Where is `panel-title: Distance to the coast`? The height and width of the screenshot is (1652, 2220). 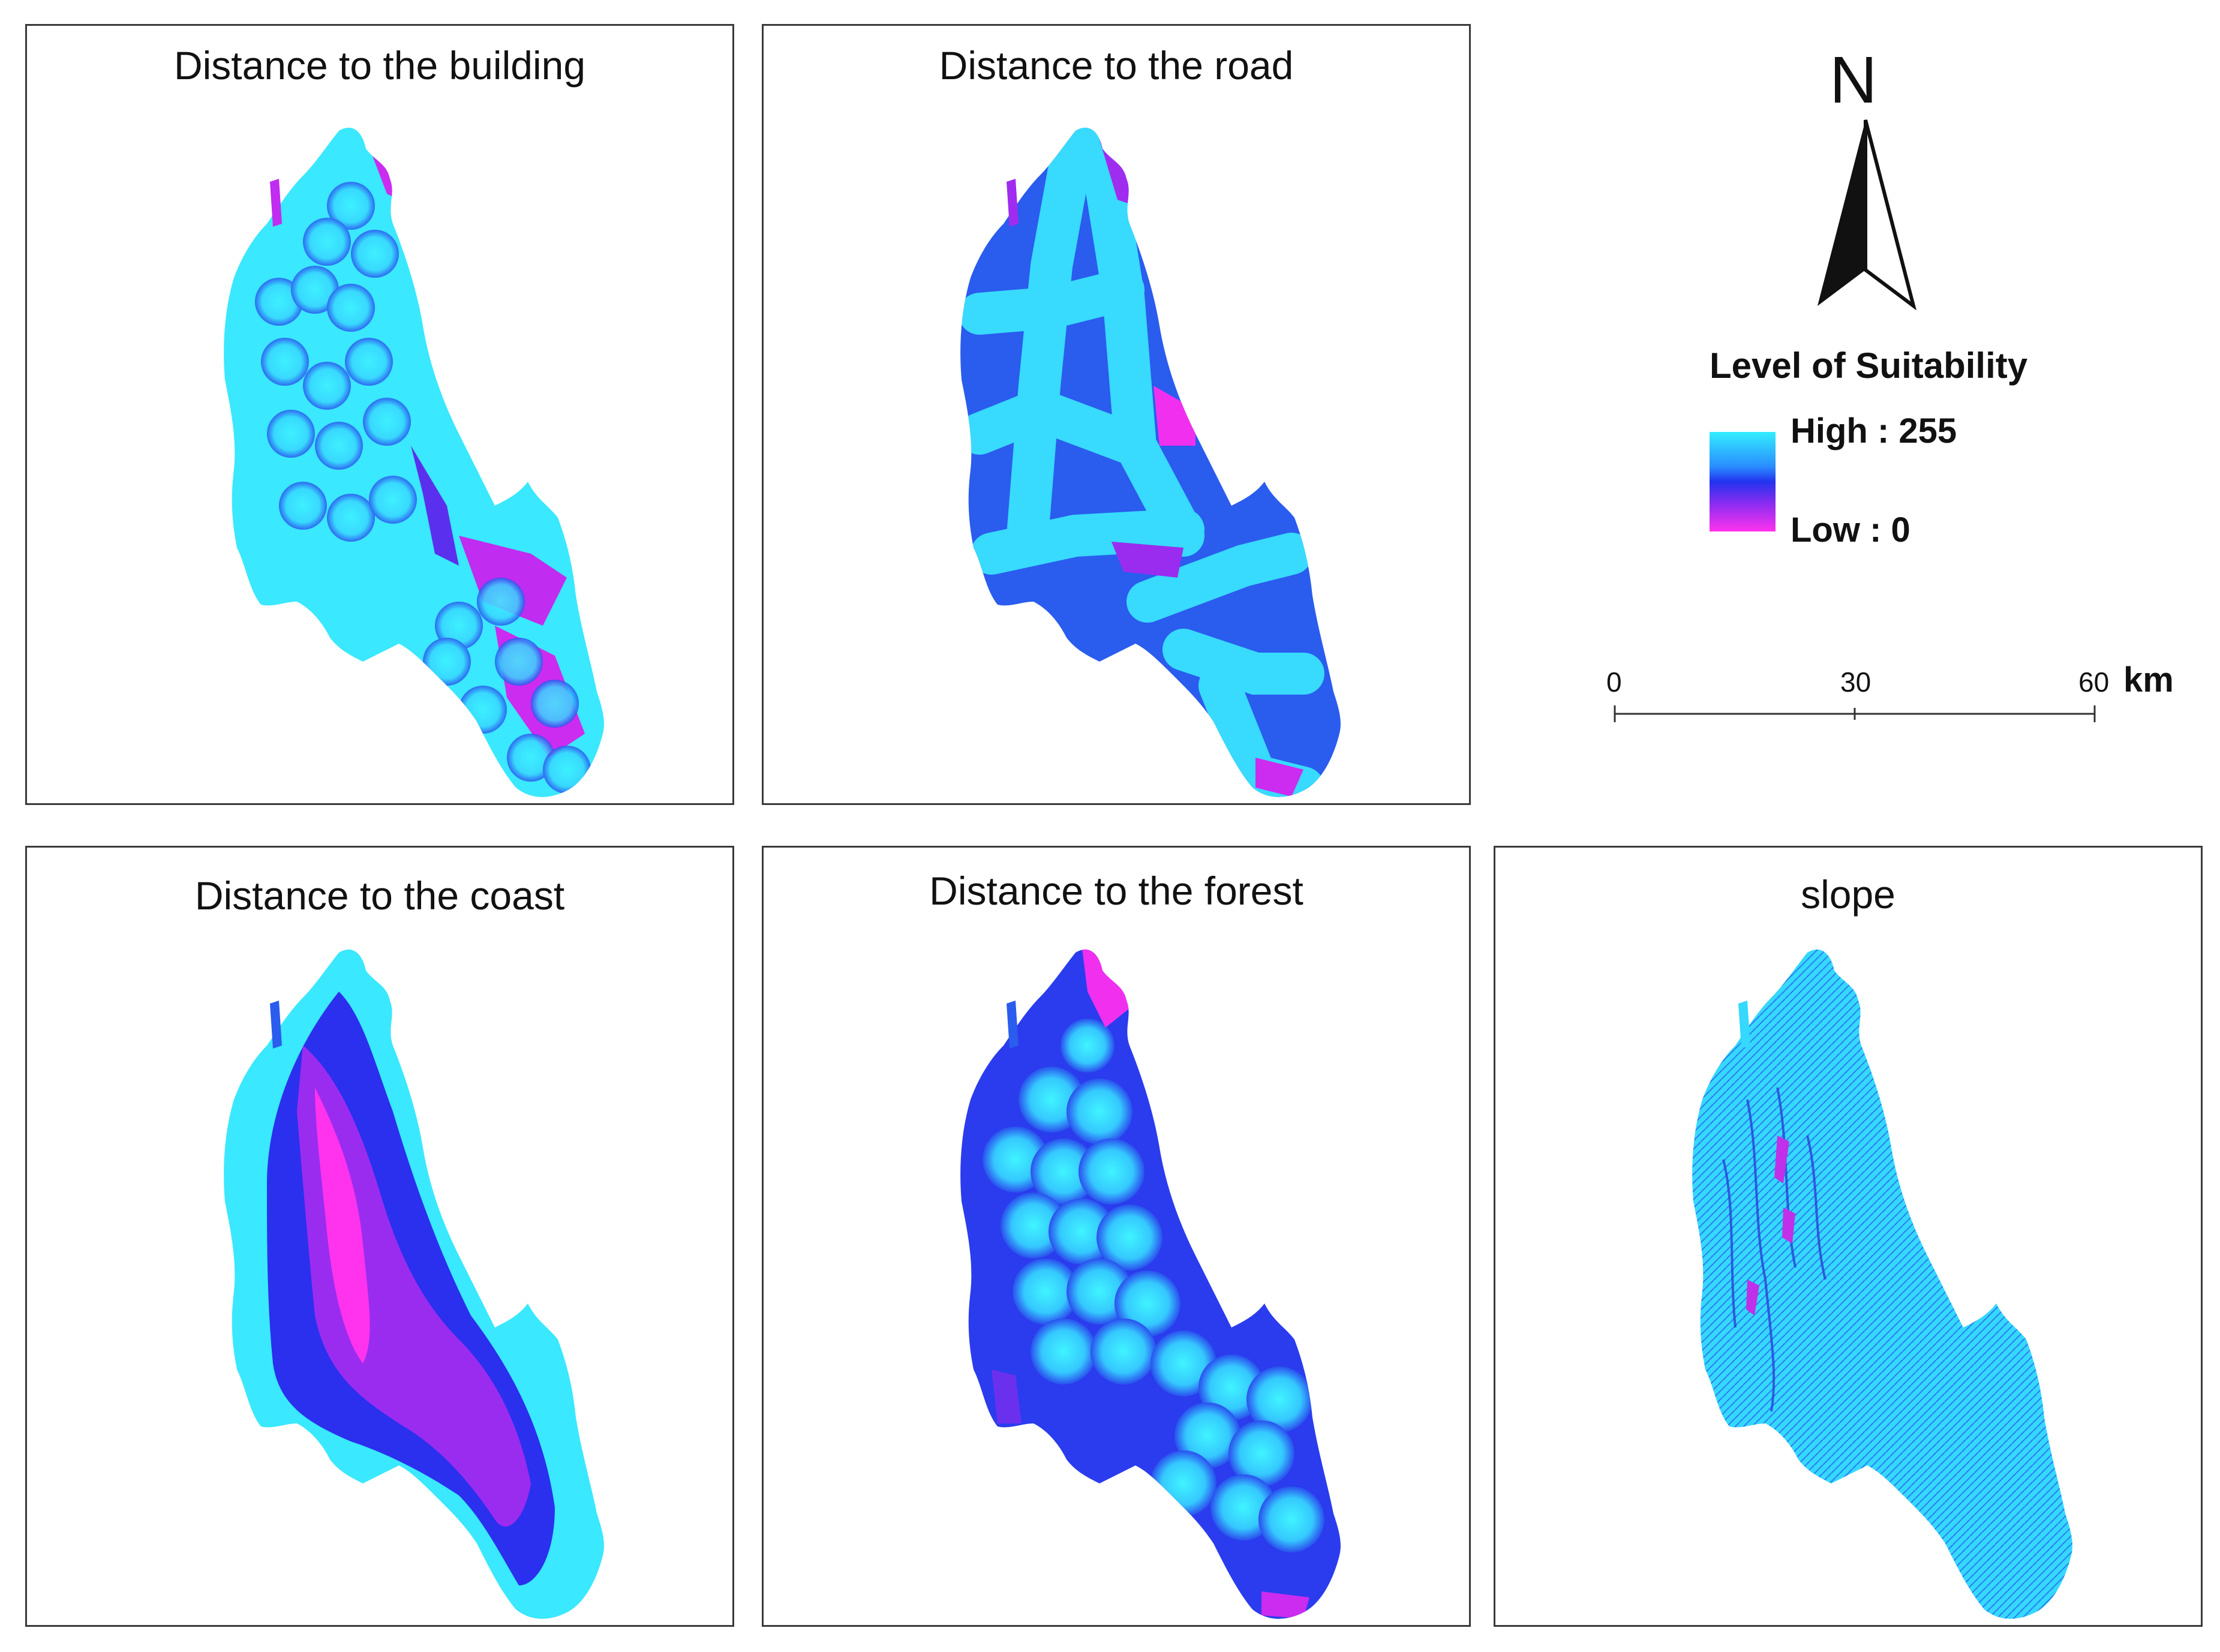 panel-title: Distance to the coast is located at coordinates (380, 895).